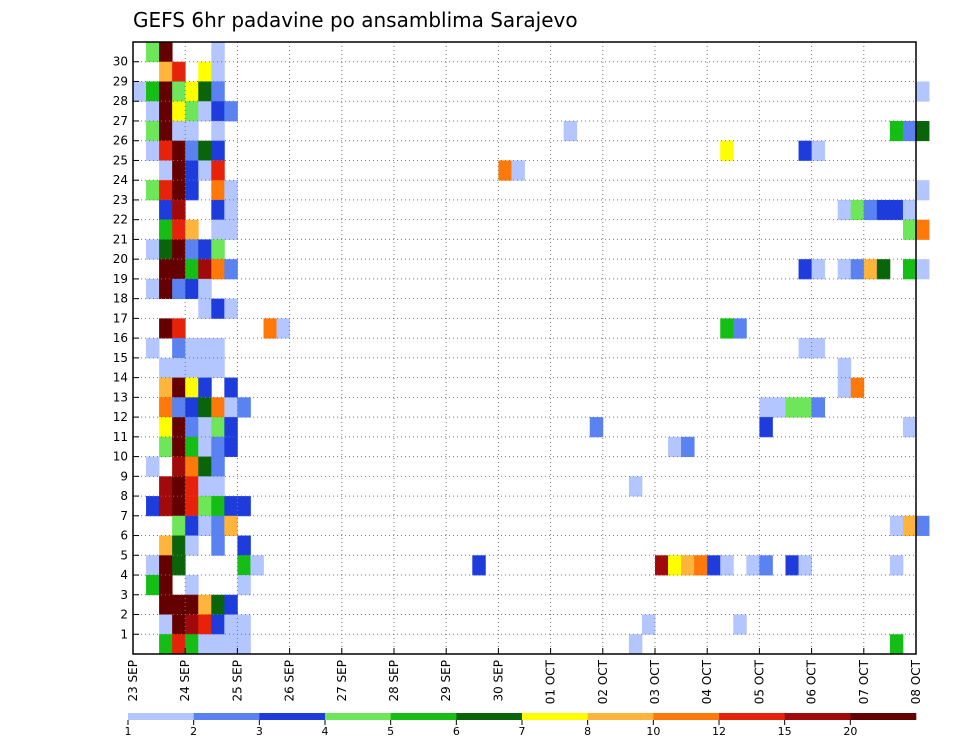 This screenshot has height=742, width=960. I want to click on x-tick-label: 05 OCT, so click(759, 681).